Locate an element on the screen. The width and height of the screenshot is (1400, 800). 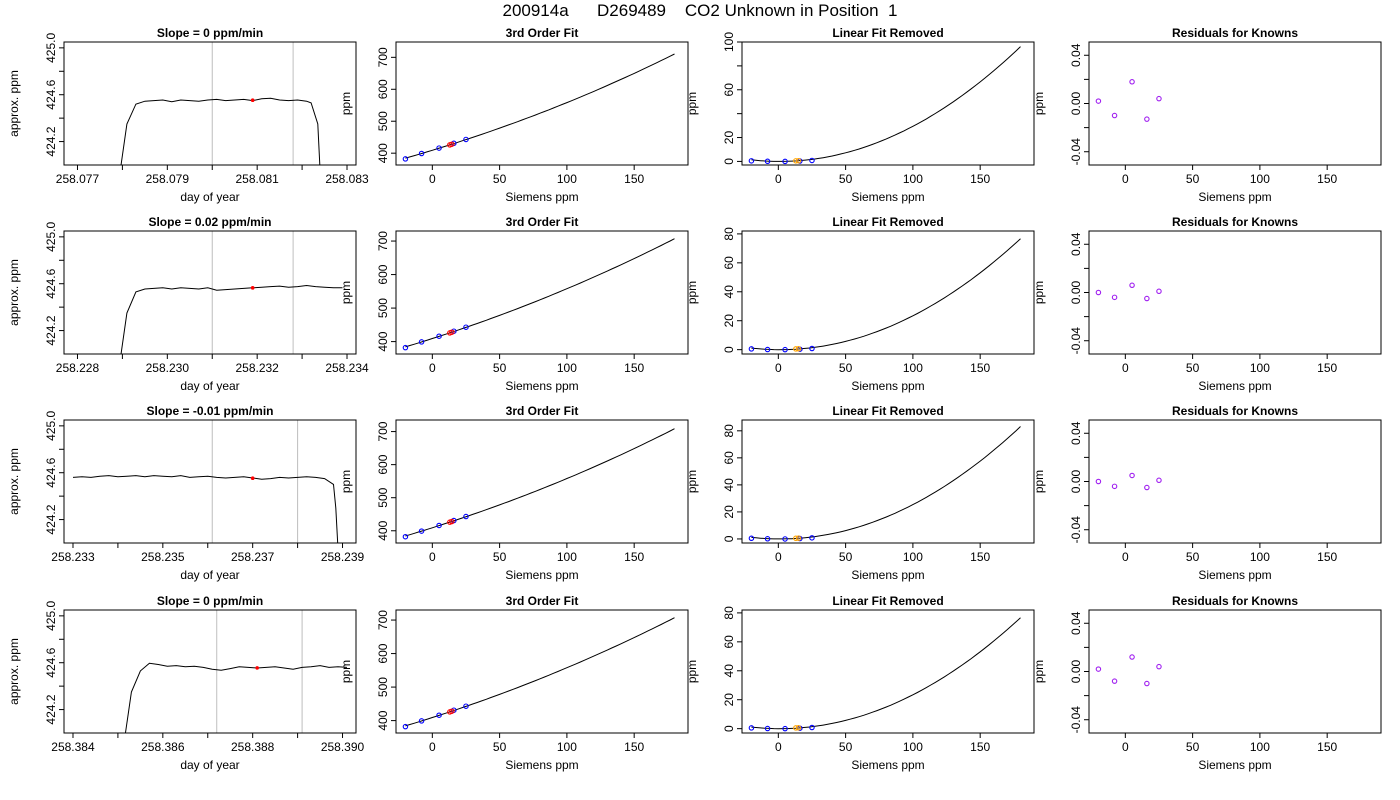
x-tick-label: 258.386 is located at coordinates (163, 747).